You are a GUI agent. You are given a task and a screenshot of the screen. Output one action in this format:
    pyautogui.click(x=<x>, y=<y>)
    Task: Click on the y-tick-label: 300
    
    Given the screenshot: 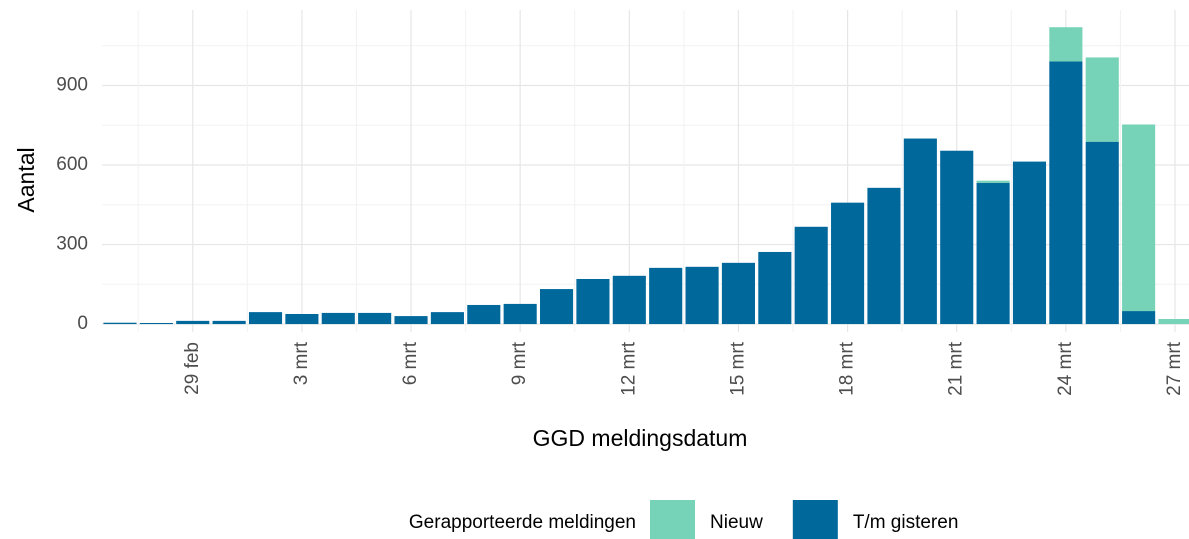 What is the action you would take?
    pyautogui.click(x=72, y=244)
    